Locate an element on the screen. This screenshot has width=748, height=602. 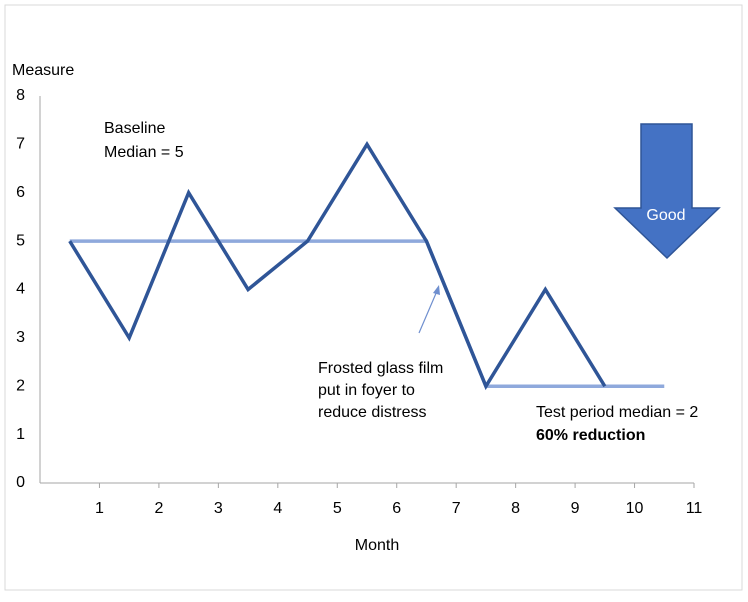
annotation-arrowhead is located at coordinates (436, 290).